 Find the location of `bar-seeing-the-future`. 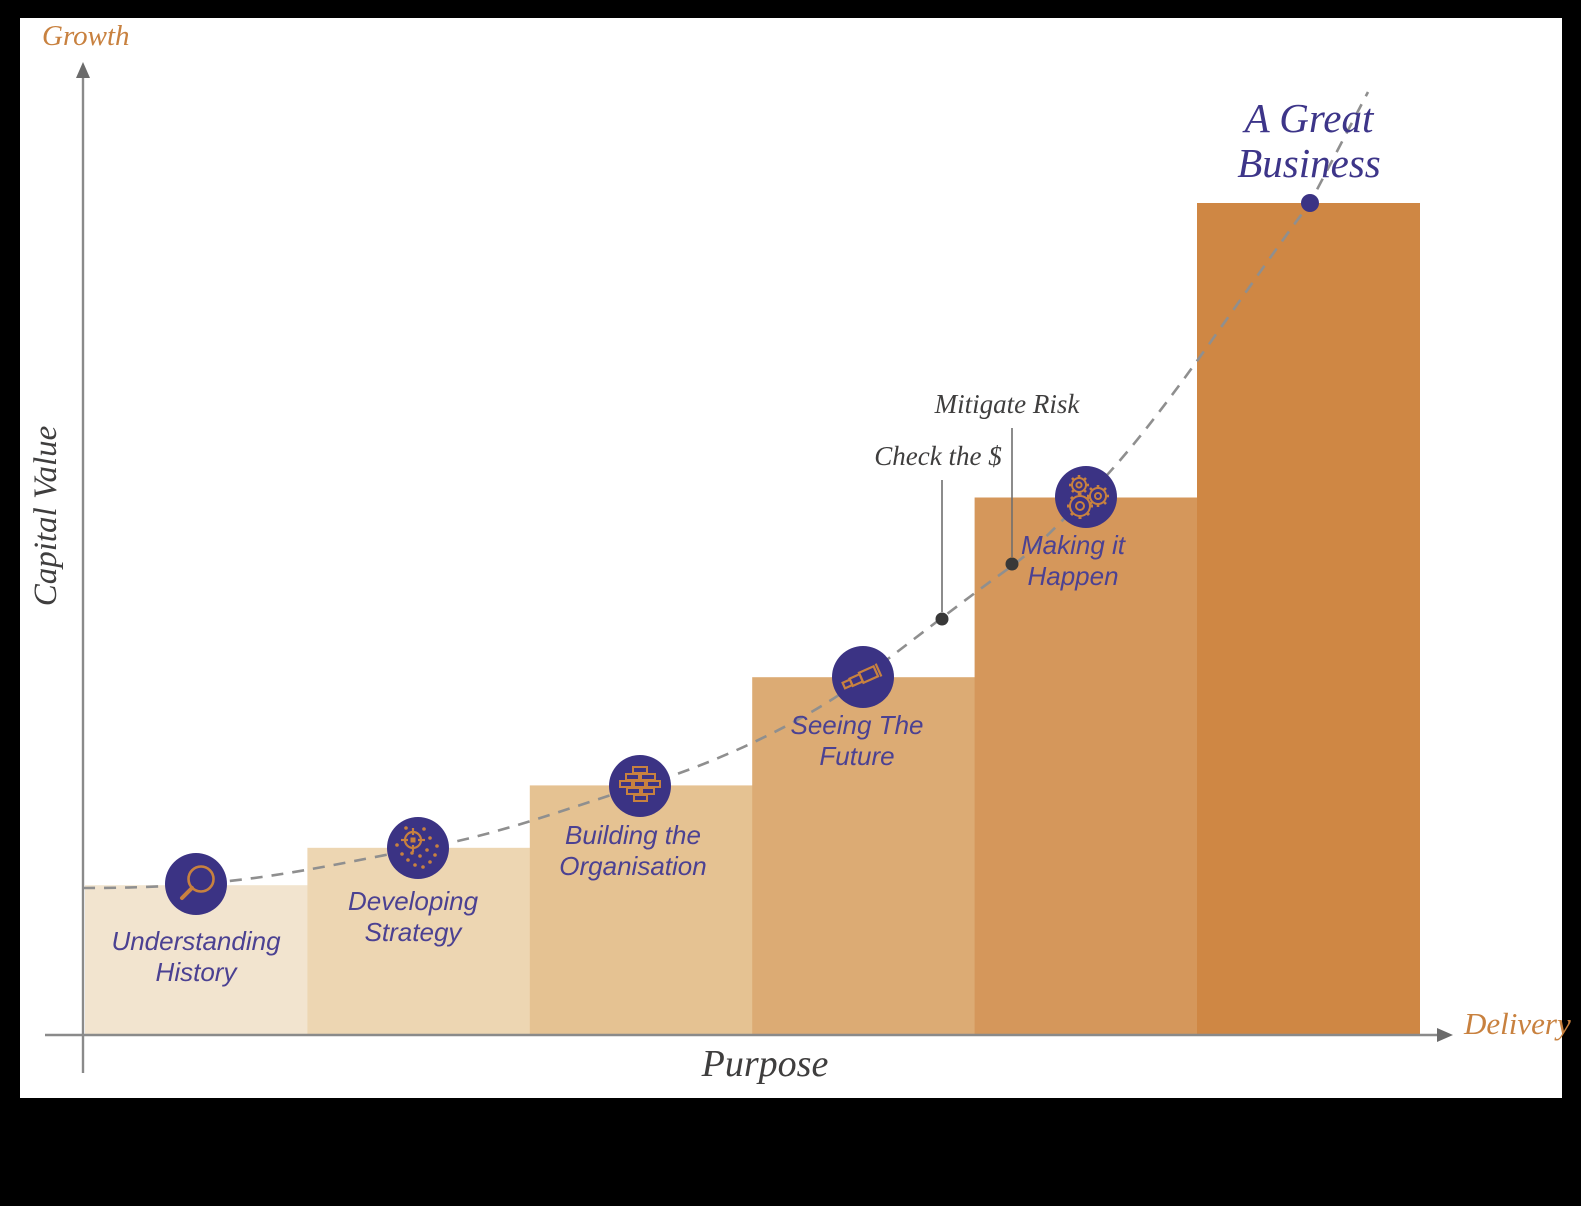

bar-seeing-the-future is located at coordinates (864, 856).